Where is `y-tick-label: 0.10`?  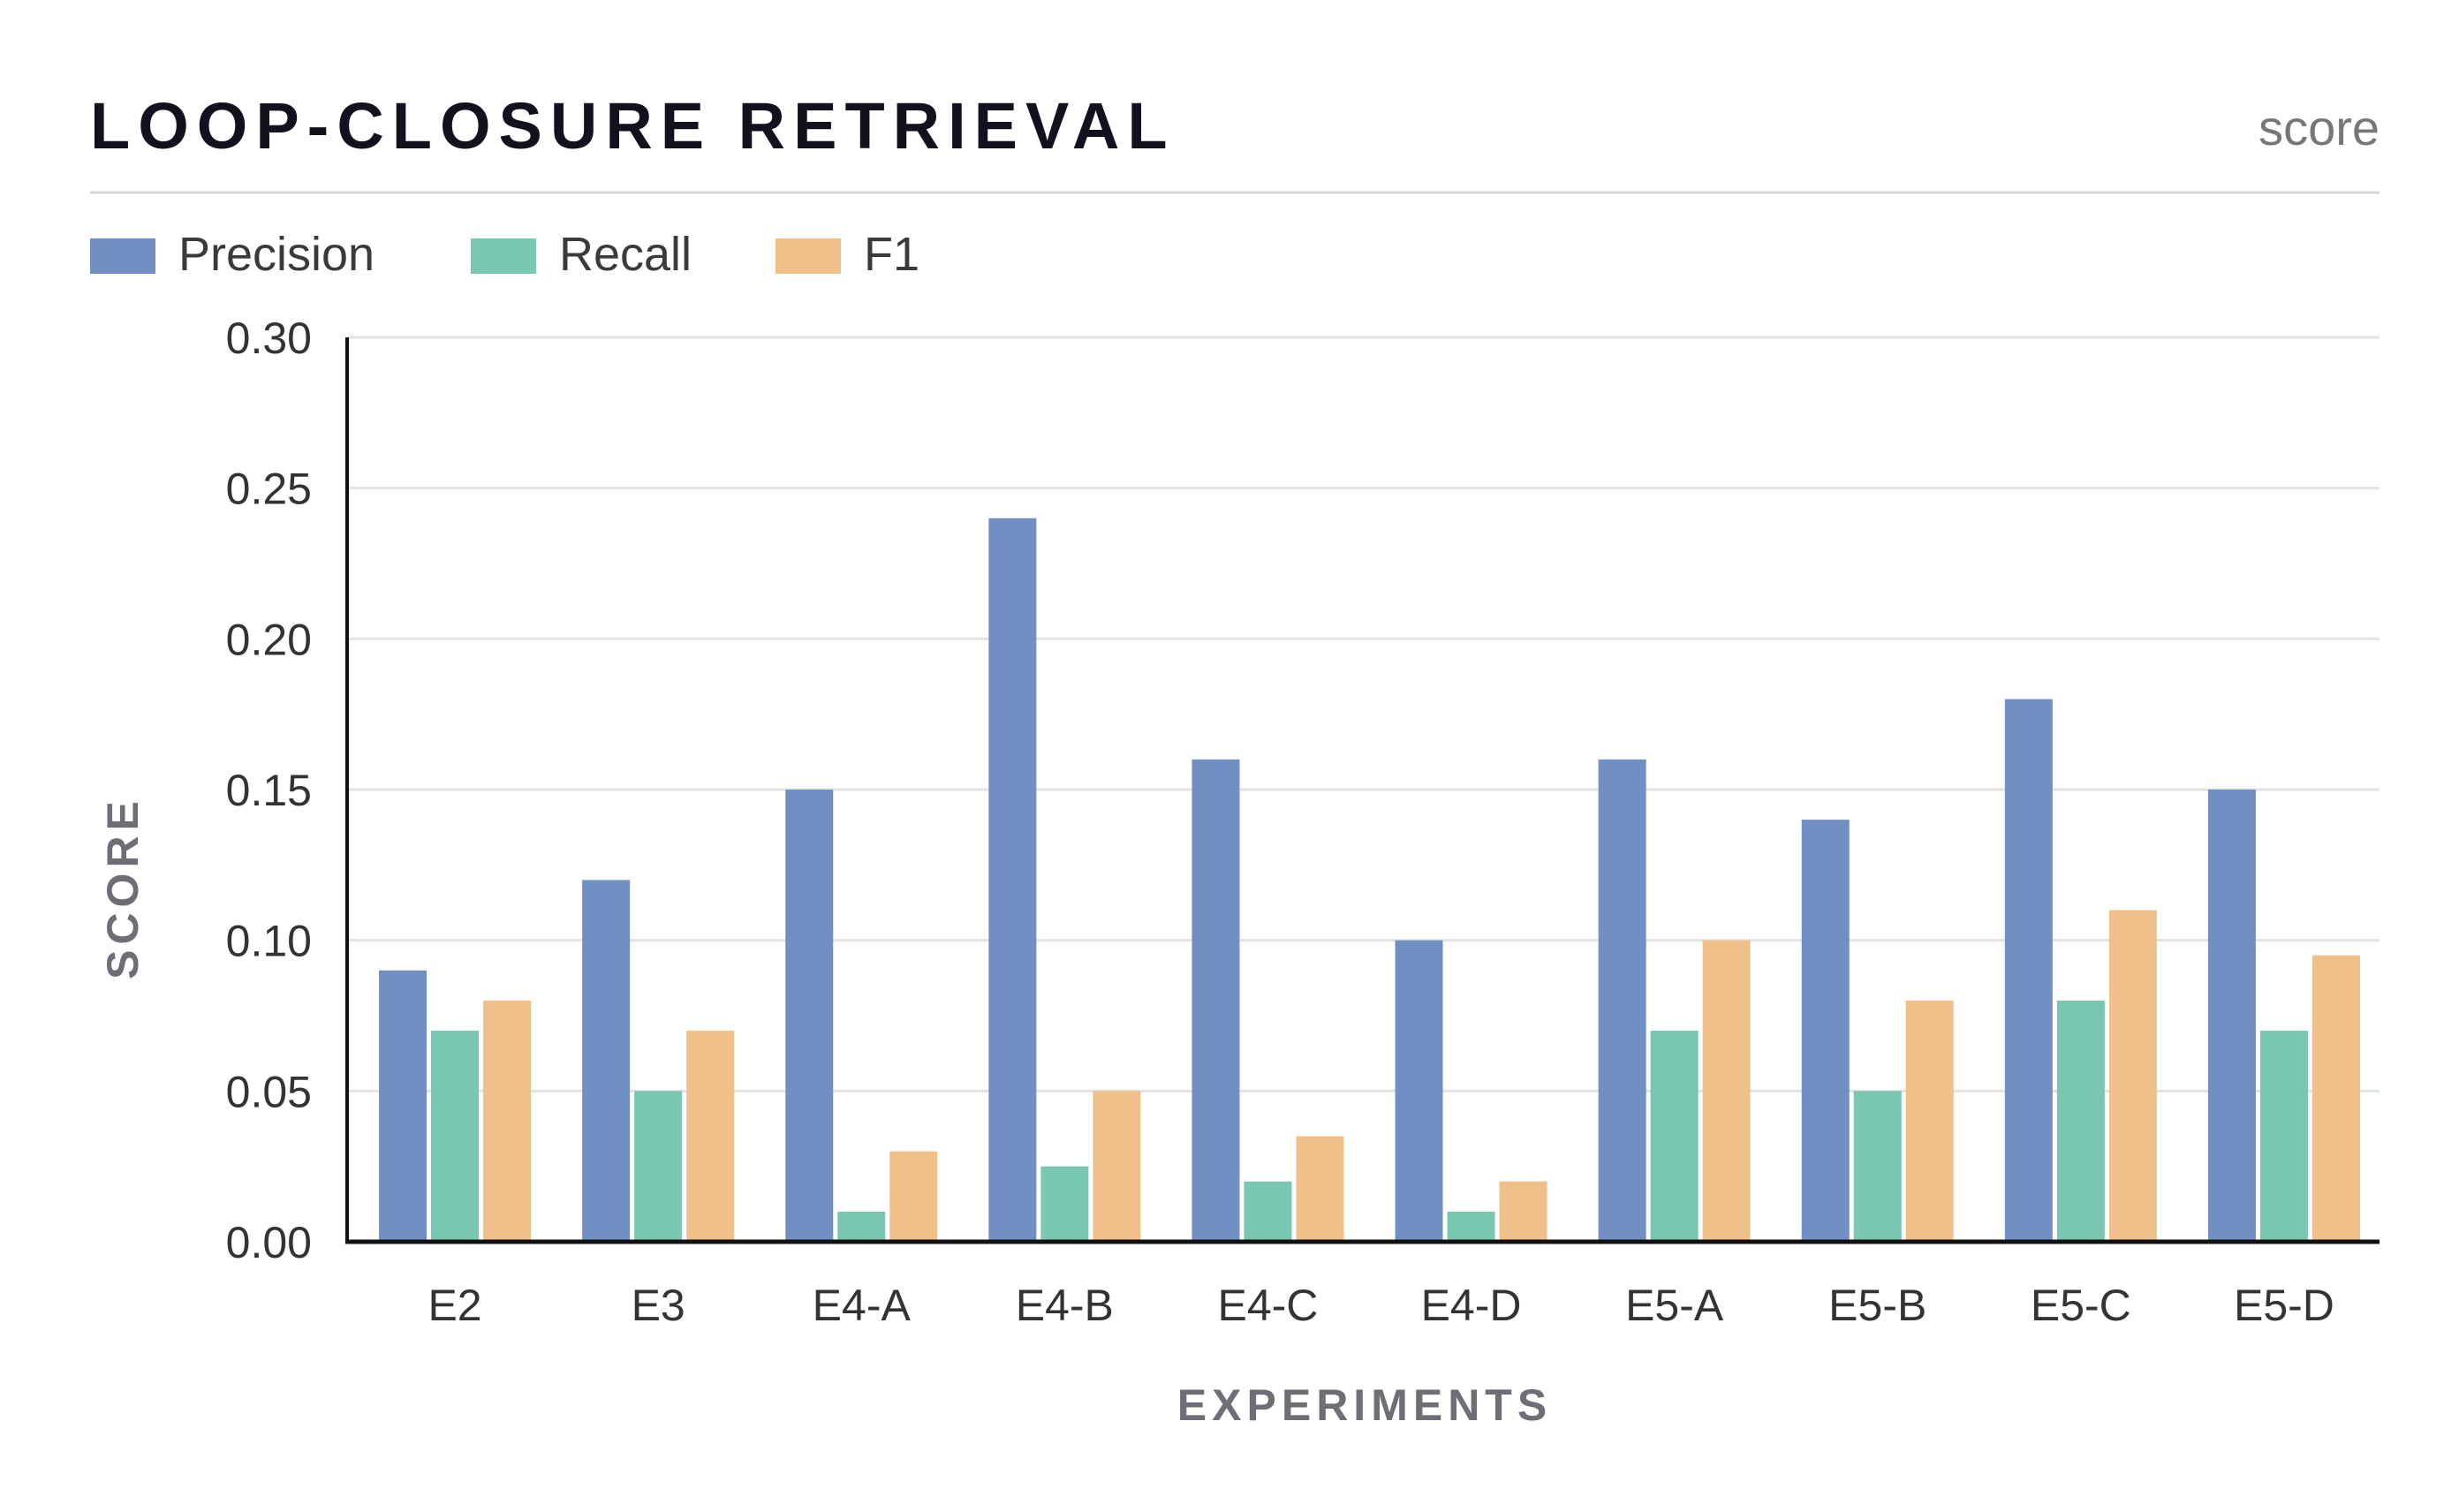
y-tick-label: 0.10 is located at coordinates (269, 942).